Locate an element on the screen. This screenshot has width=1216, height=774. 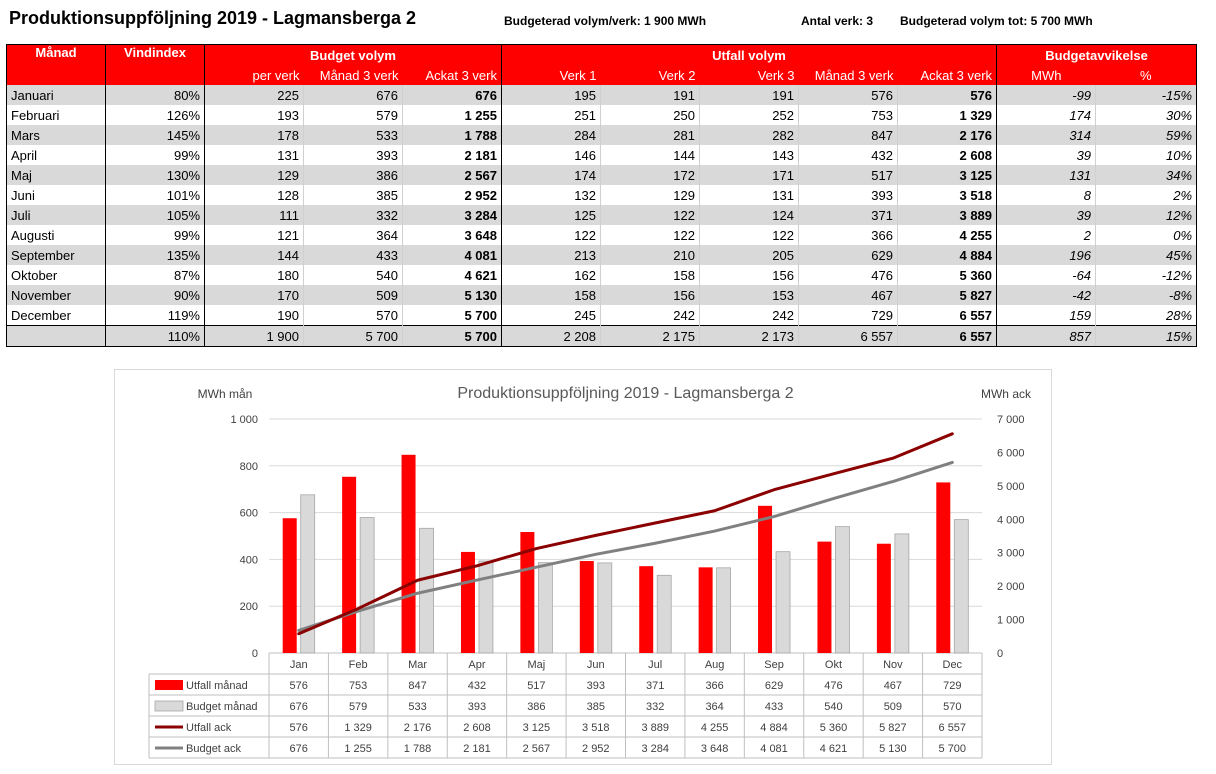
table-cell: 1 788 is located at coordinates (452, 135).